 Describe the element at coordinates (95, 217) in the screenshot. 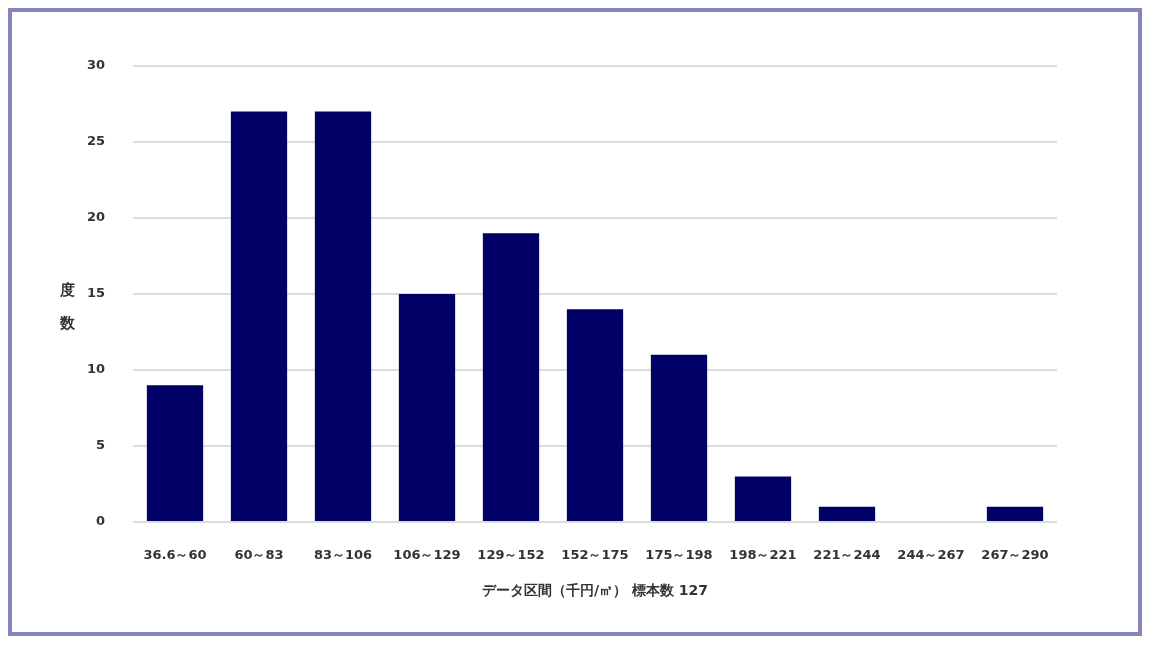

I see `y-tick-label: 20` at that location.